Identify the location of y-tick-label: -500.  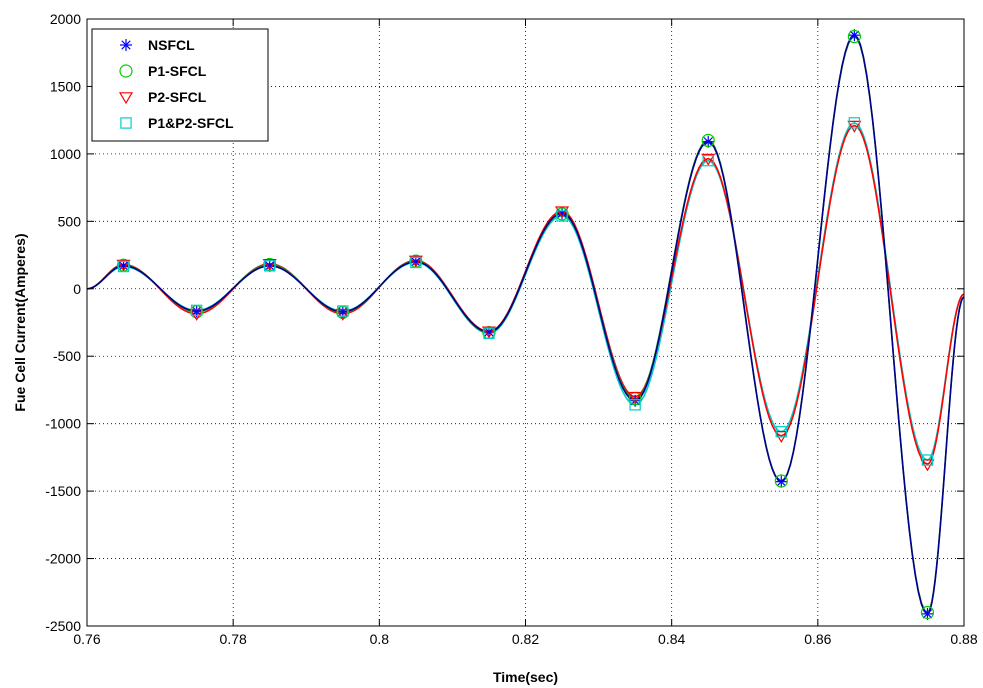
(67, 356).